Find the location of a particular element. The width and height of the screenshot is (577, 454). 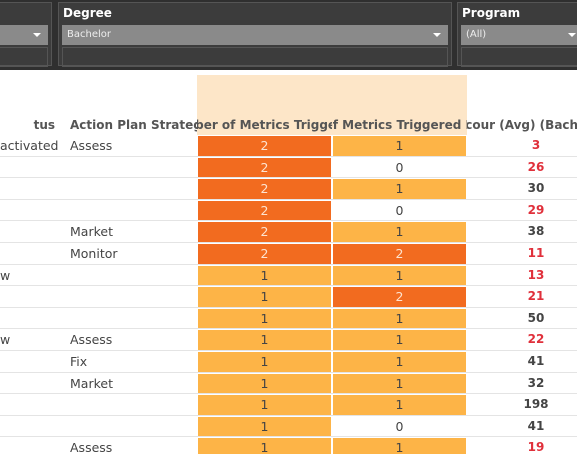

headcount-cell: 38 is located at coordinates (536, 231).